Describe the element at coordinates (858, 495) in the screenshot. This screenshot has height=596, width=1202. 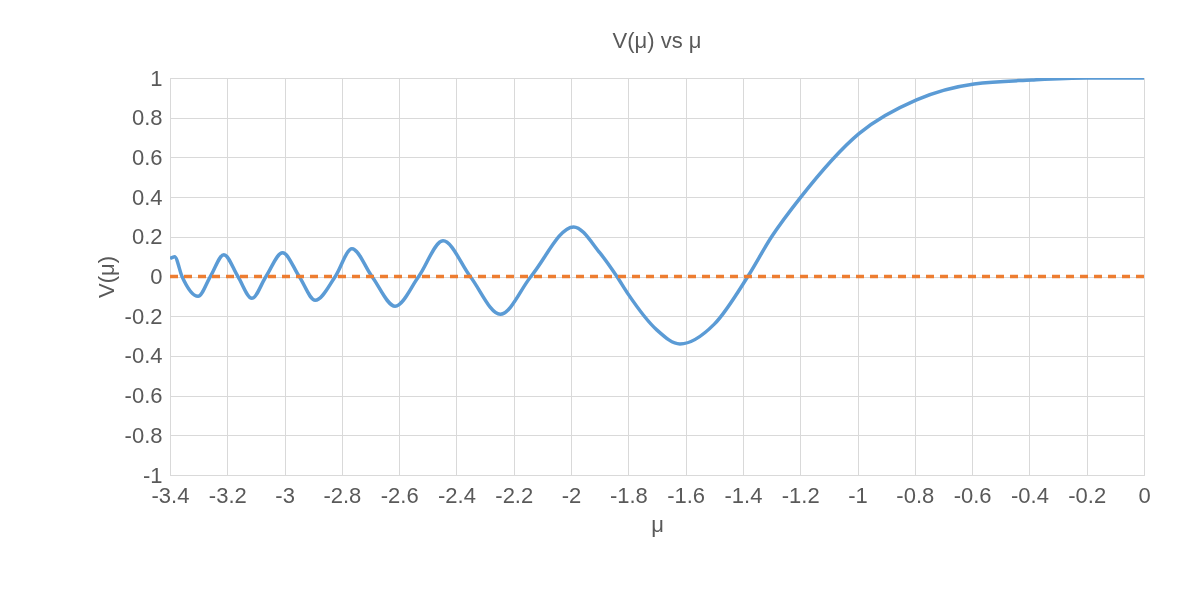
I see `x-tick-label: -1` at that location.